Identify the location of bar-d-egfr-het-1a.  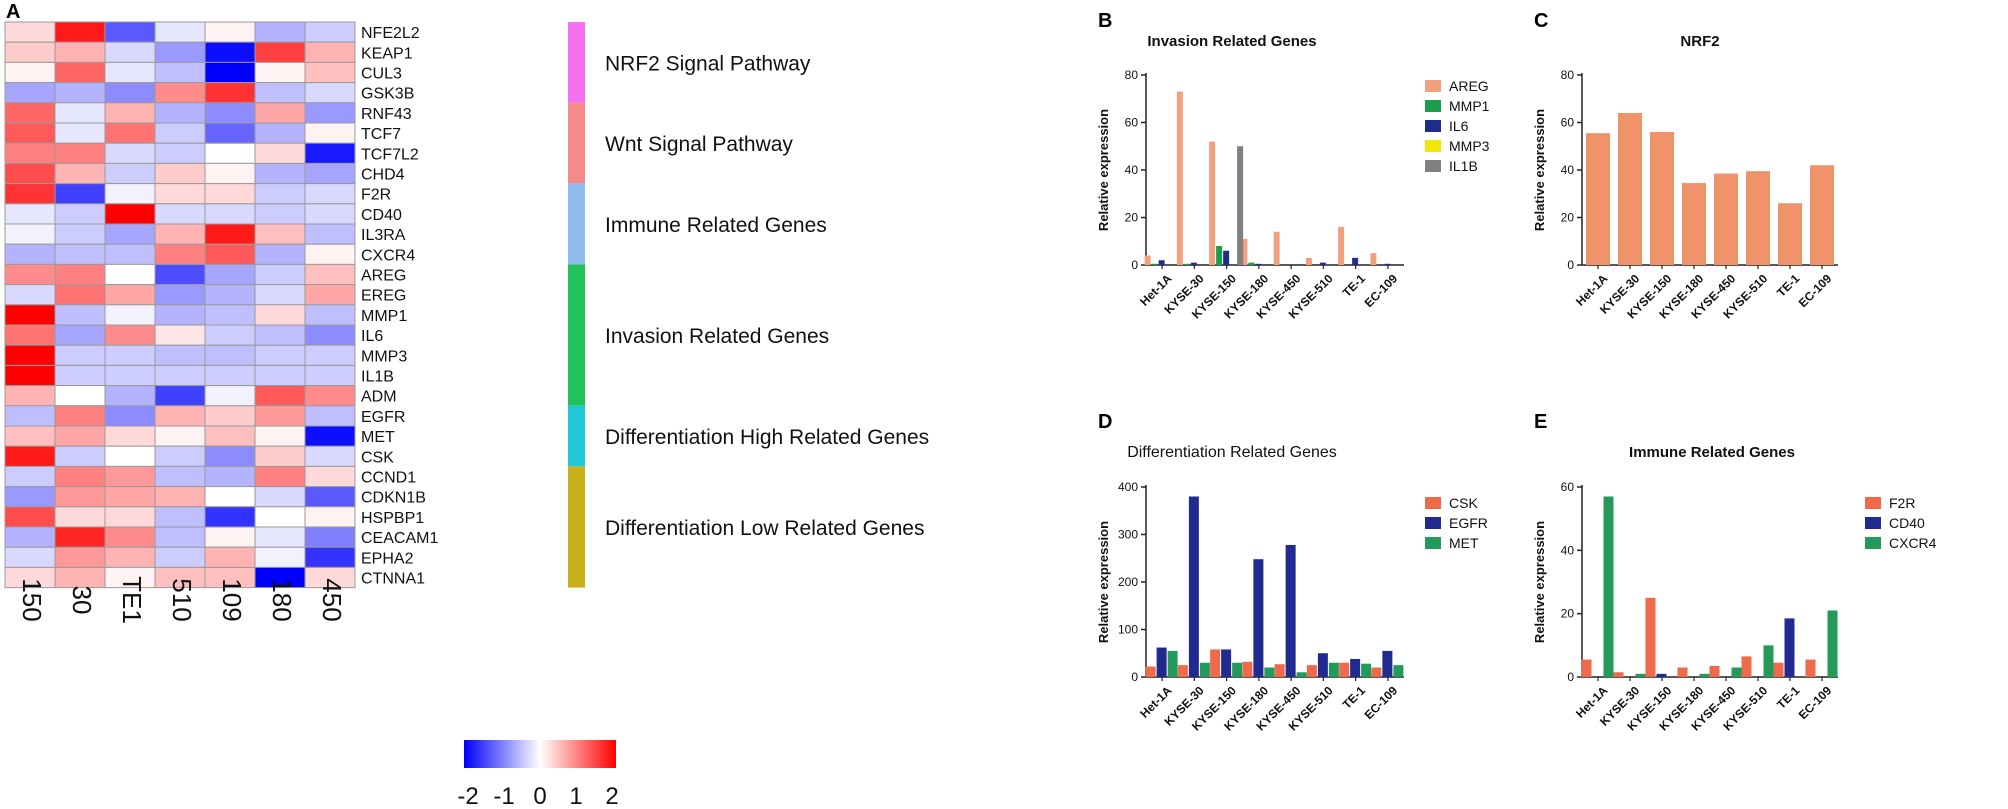
(1161, 662).